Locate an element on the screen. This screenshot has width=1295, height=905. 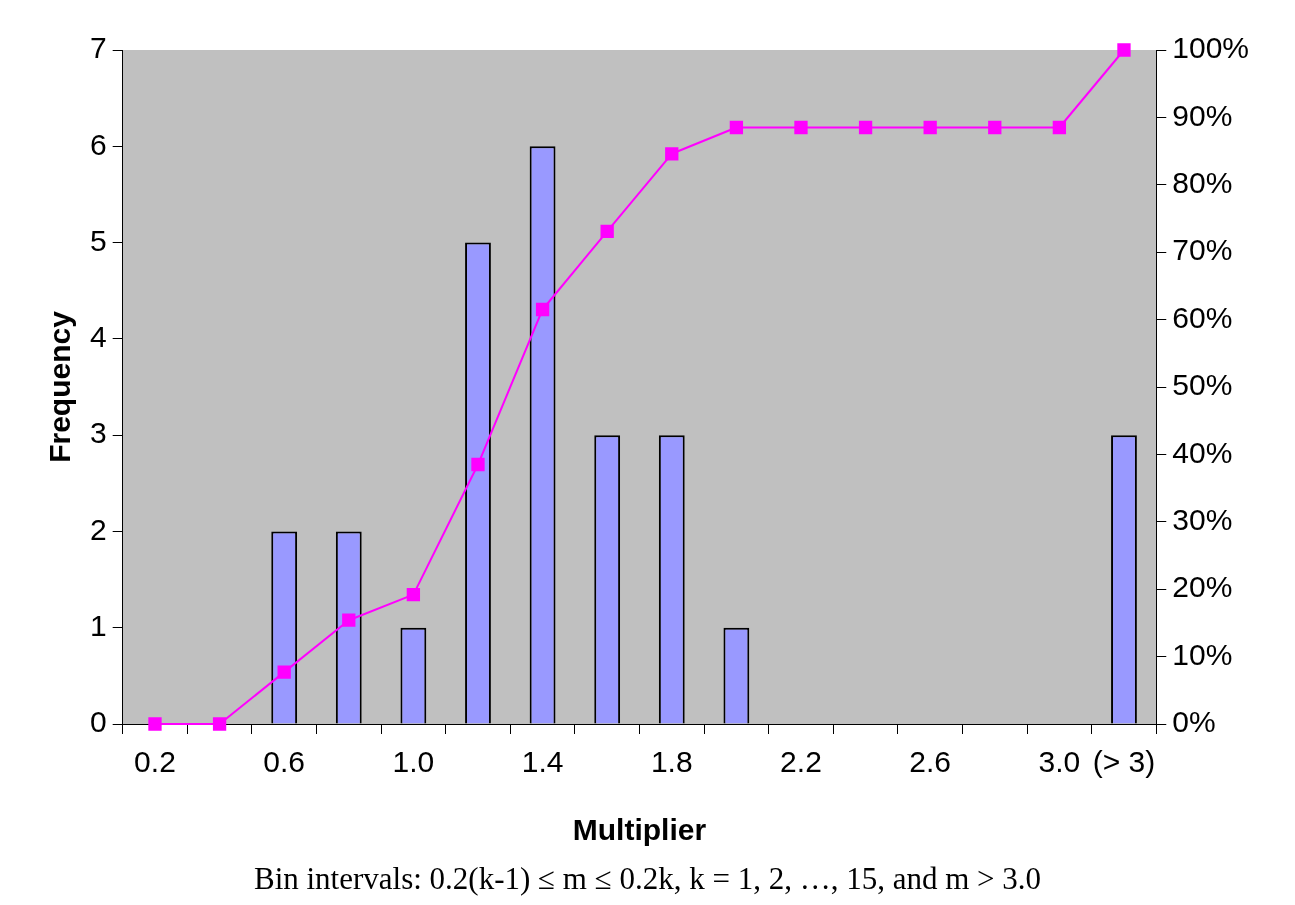
y-tick-label: 2 is located at coordinates (98, 529).